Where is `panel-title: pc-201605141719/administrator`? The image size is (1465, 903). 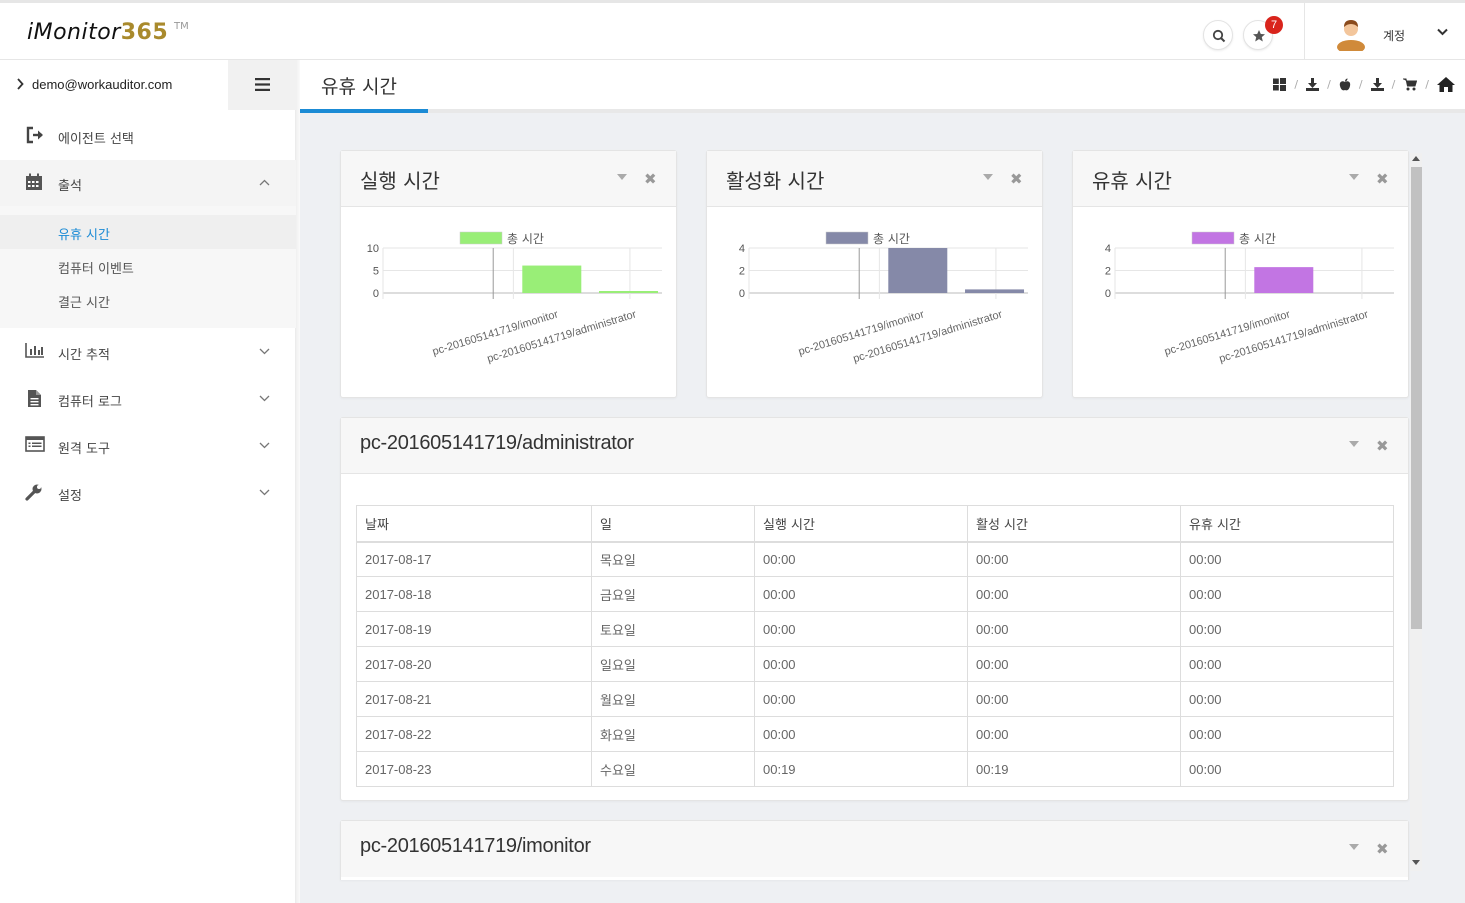
panel-title: pc-201605141719/administrator is located at coordinates (497, 443).